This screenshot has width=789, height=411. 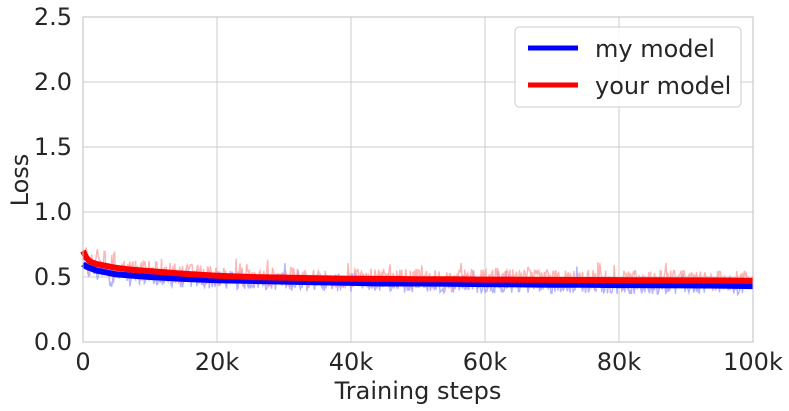 What do you see at coordinates (655, 49) in the screenshot?
I see `legend-label-my-model: my model` at bounding box center [655, 49].